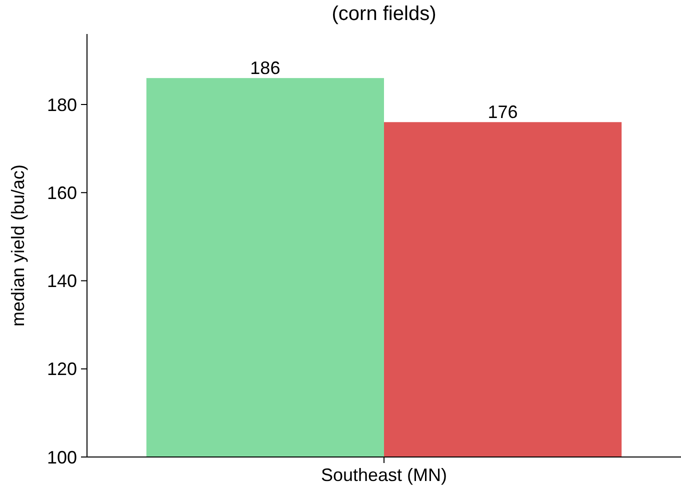  Describe the element at coordinates (61, 369) in the screenshot. I see `y-tick-label: 120` at that location.